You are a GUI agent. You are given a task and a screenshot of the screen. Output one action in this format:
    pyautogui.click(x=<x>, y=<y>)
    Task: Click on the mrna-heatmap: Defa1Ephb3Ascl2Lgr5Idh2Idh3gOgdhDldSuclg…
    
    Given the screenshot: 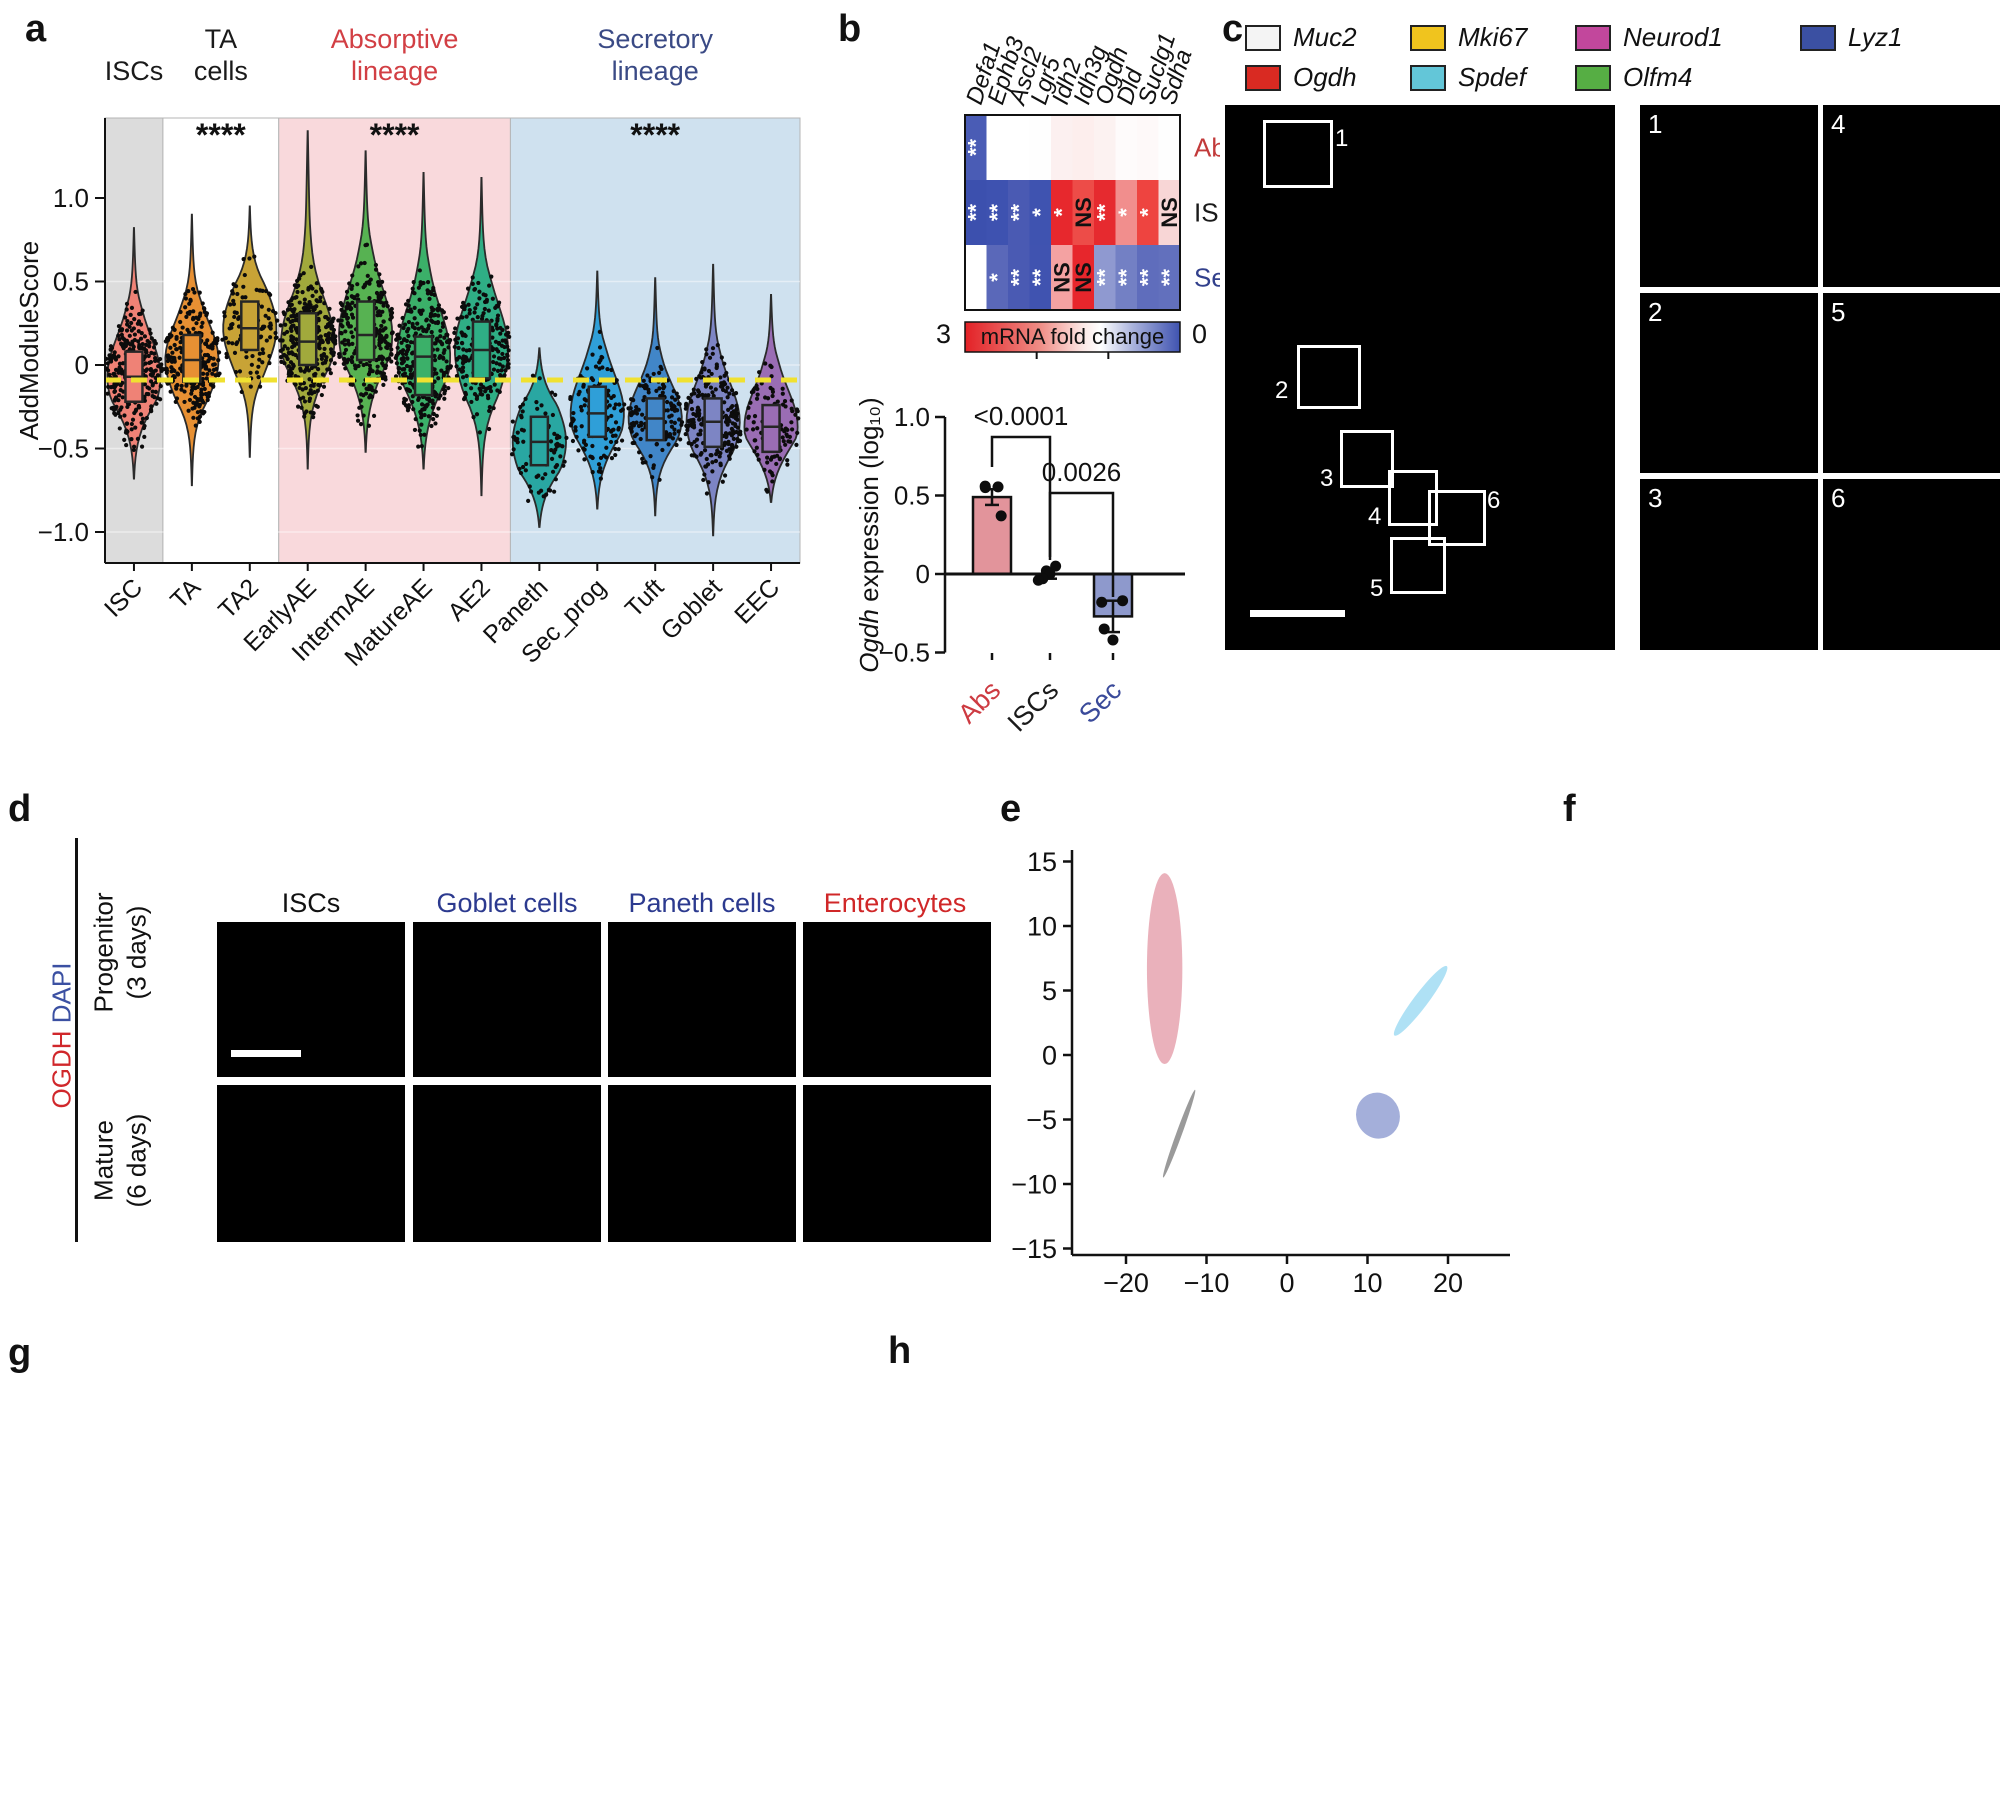 What is the action you would take?
    pyautogui.click(x=1078, y=194)
    